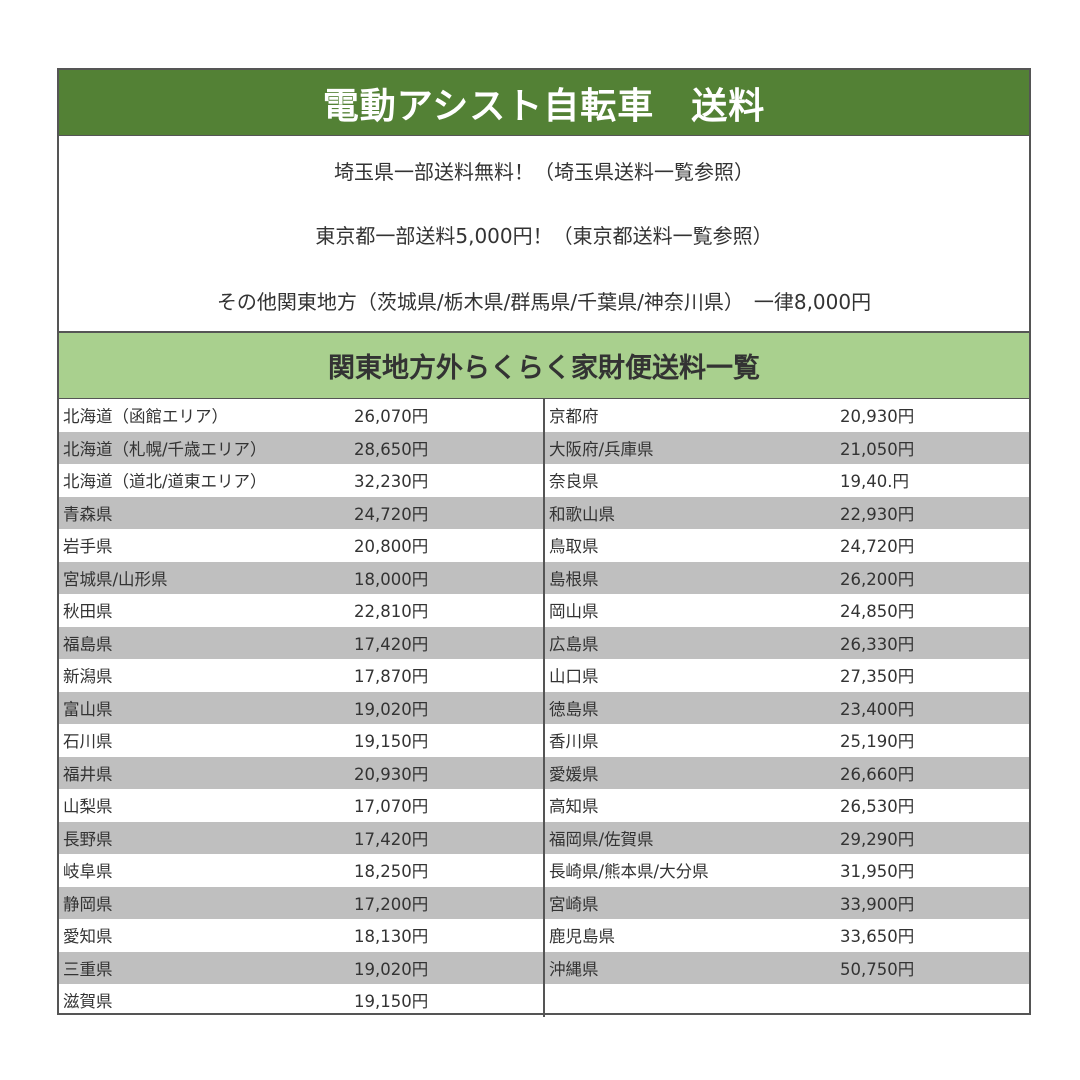 This screenshot has height=1080, width=1080. Describe the element at coordinates (877, 677) in the screenshot. I see `shipping-price: 27,350円` at that location.